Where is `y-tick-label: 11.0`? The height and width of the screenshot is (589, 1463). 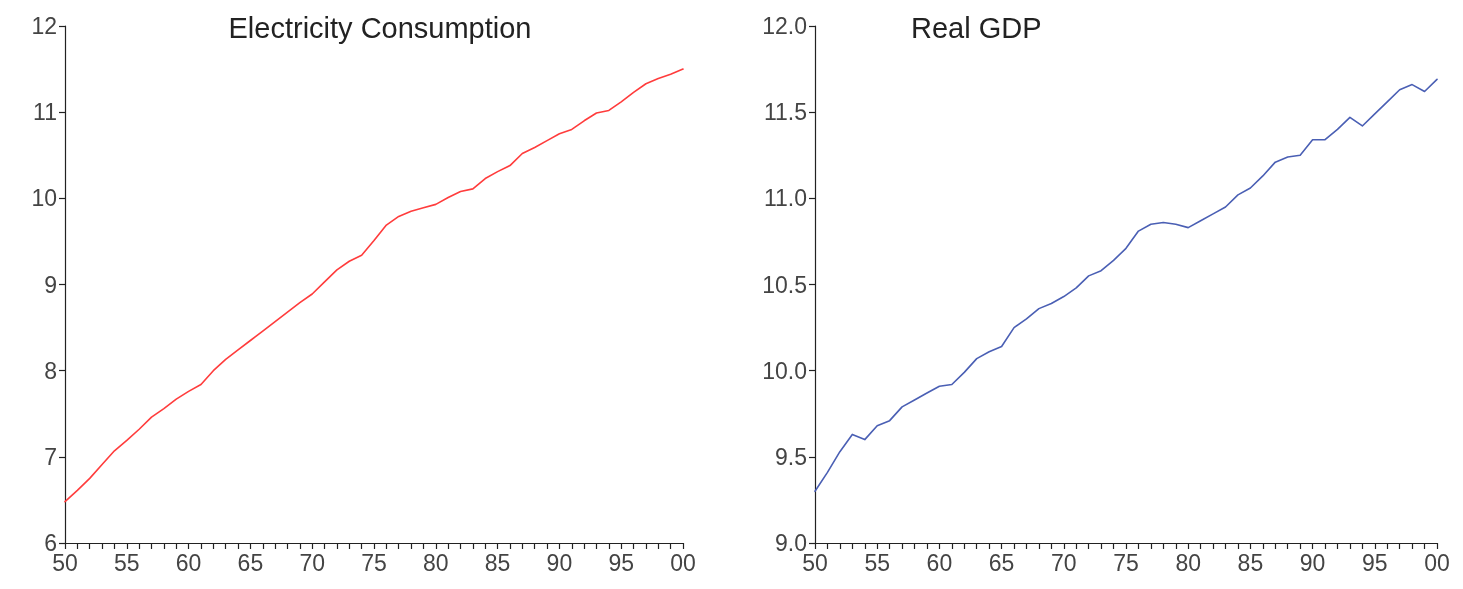
y-tick-label: 11.0 is located at coordinates (785, 198).